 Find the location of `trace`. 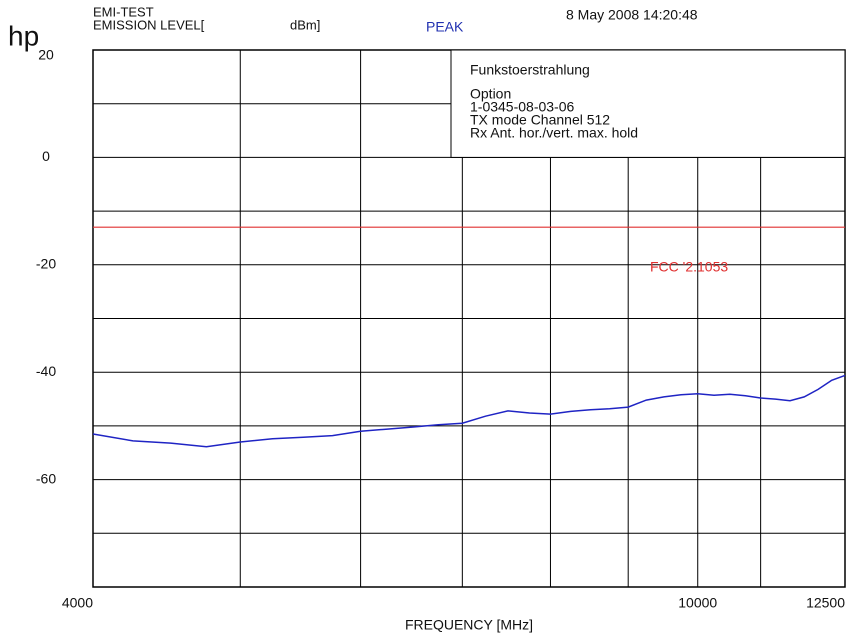

trace is located at coordinates (469, 411).